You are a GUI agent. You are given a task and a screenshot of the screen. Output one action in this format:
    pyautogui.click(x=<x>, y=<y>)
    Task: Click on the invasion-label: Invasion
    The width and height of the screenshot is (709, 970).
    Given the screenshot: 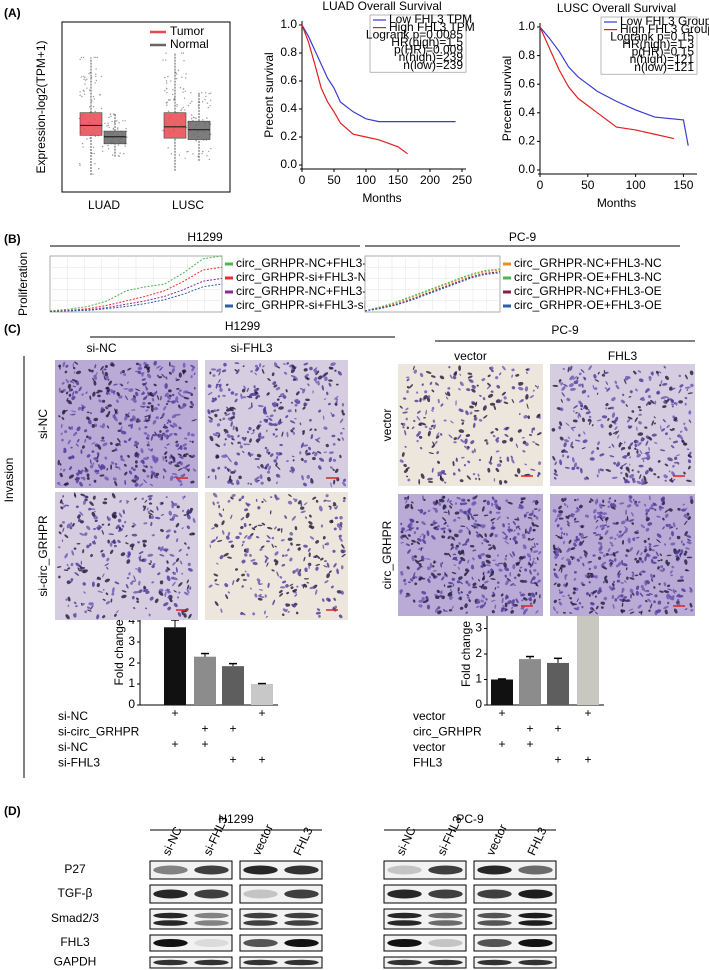 What is the action you would take?
    pyautogui.click(x=9, y=480)
    